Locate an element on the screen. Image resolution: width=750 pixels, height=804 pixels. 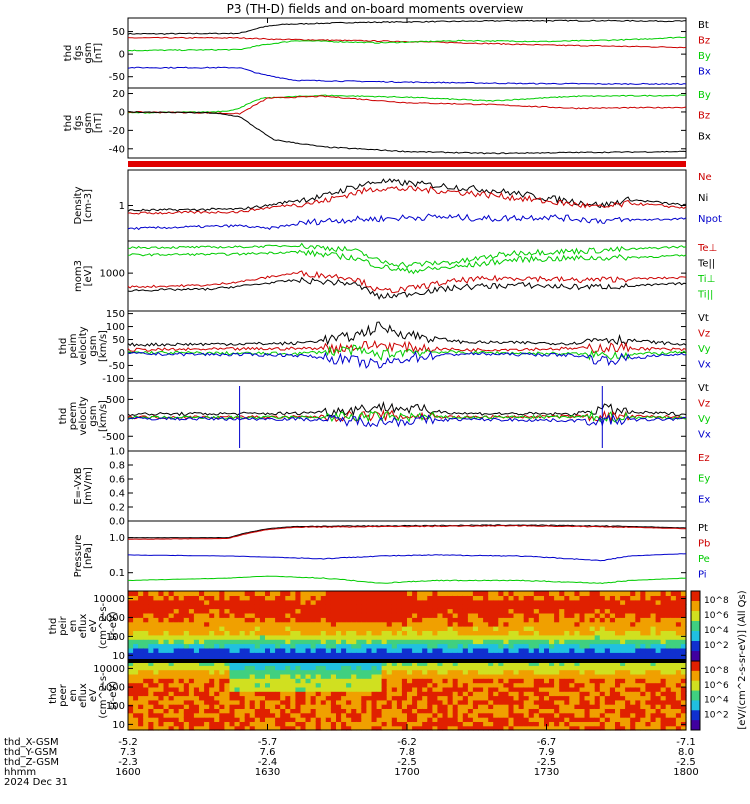
panel-density: 1 Density [cm-3] Ne Ni Npot is located at coordinates (397, 205).